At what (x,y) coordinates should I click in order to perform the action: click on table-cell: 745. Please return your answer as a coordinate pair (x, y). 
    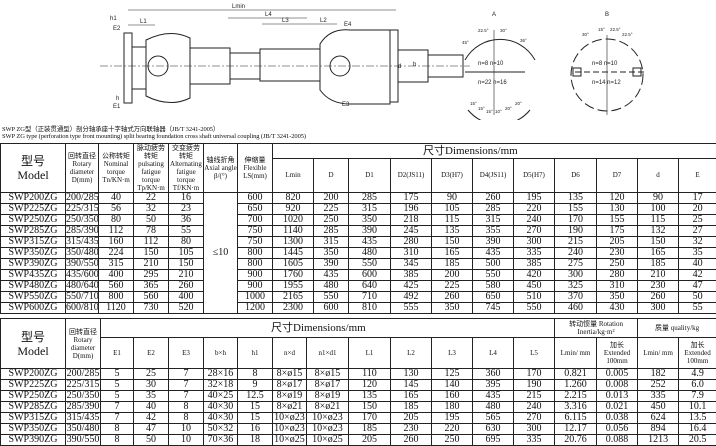
    Looking at the image, I should click on (493, 308).